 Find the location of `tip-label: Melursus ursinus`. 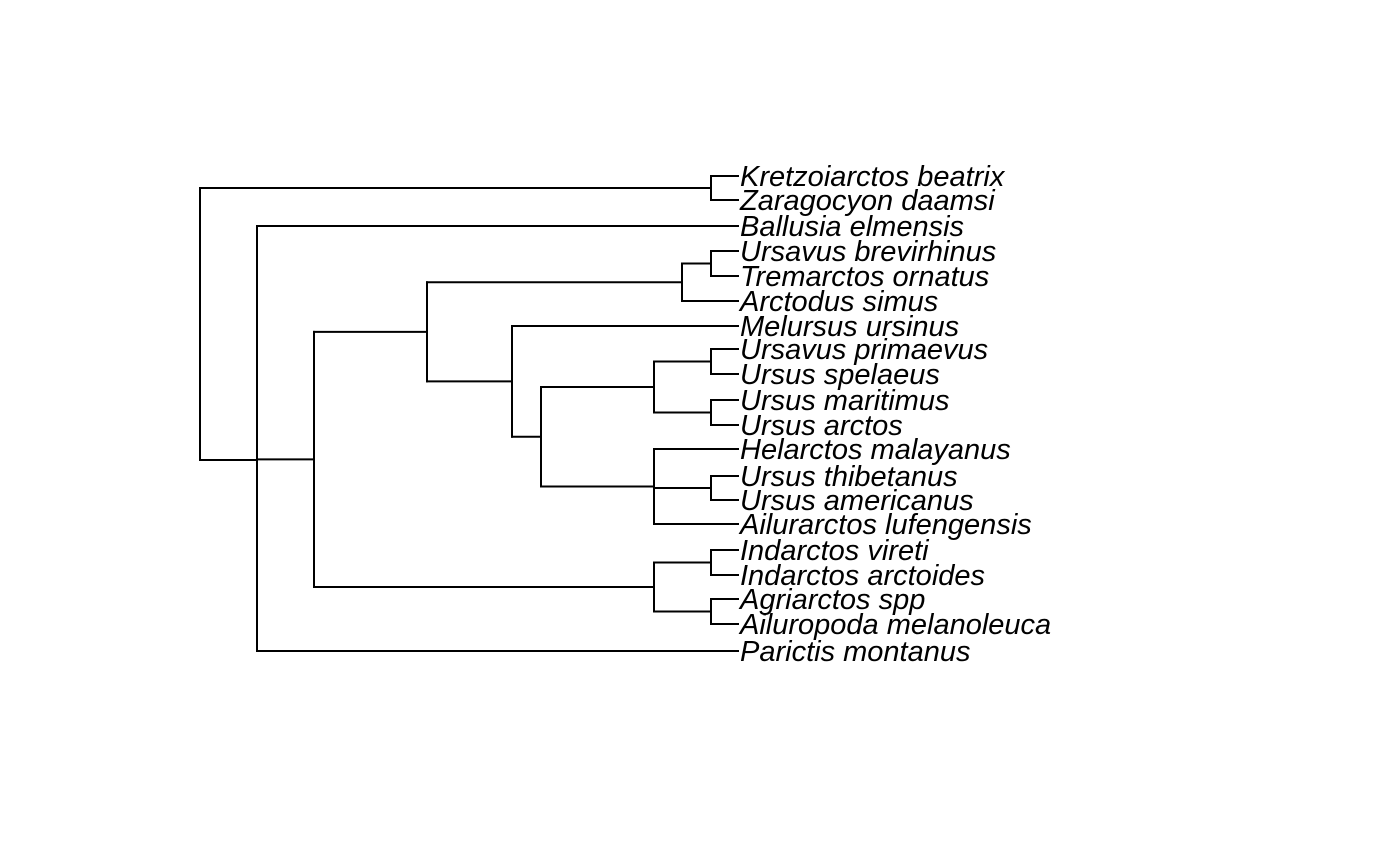

tip-label: Melursus ursinus is located at coordinates (849, 327).